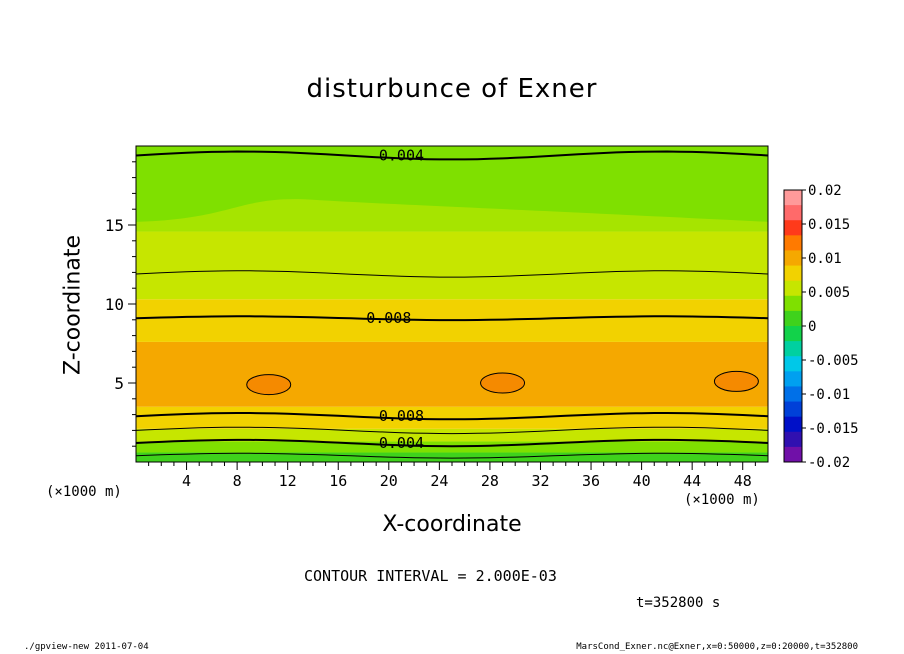 The height and width of the screenshot is (654, 904). Describe the element at coordinates (591, 481) in the screenshot. I see `x-tick-label: 36` at that location.